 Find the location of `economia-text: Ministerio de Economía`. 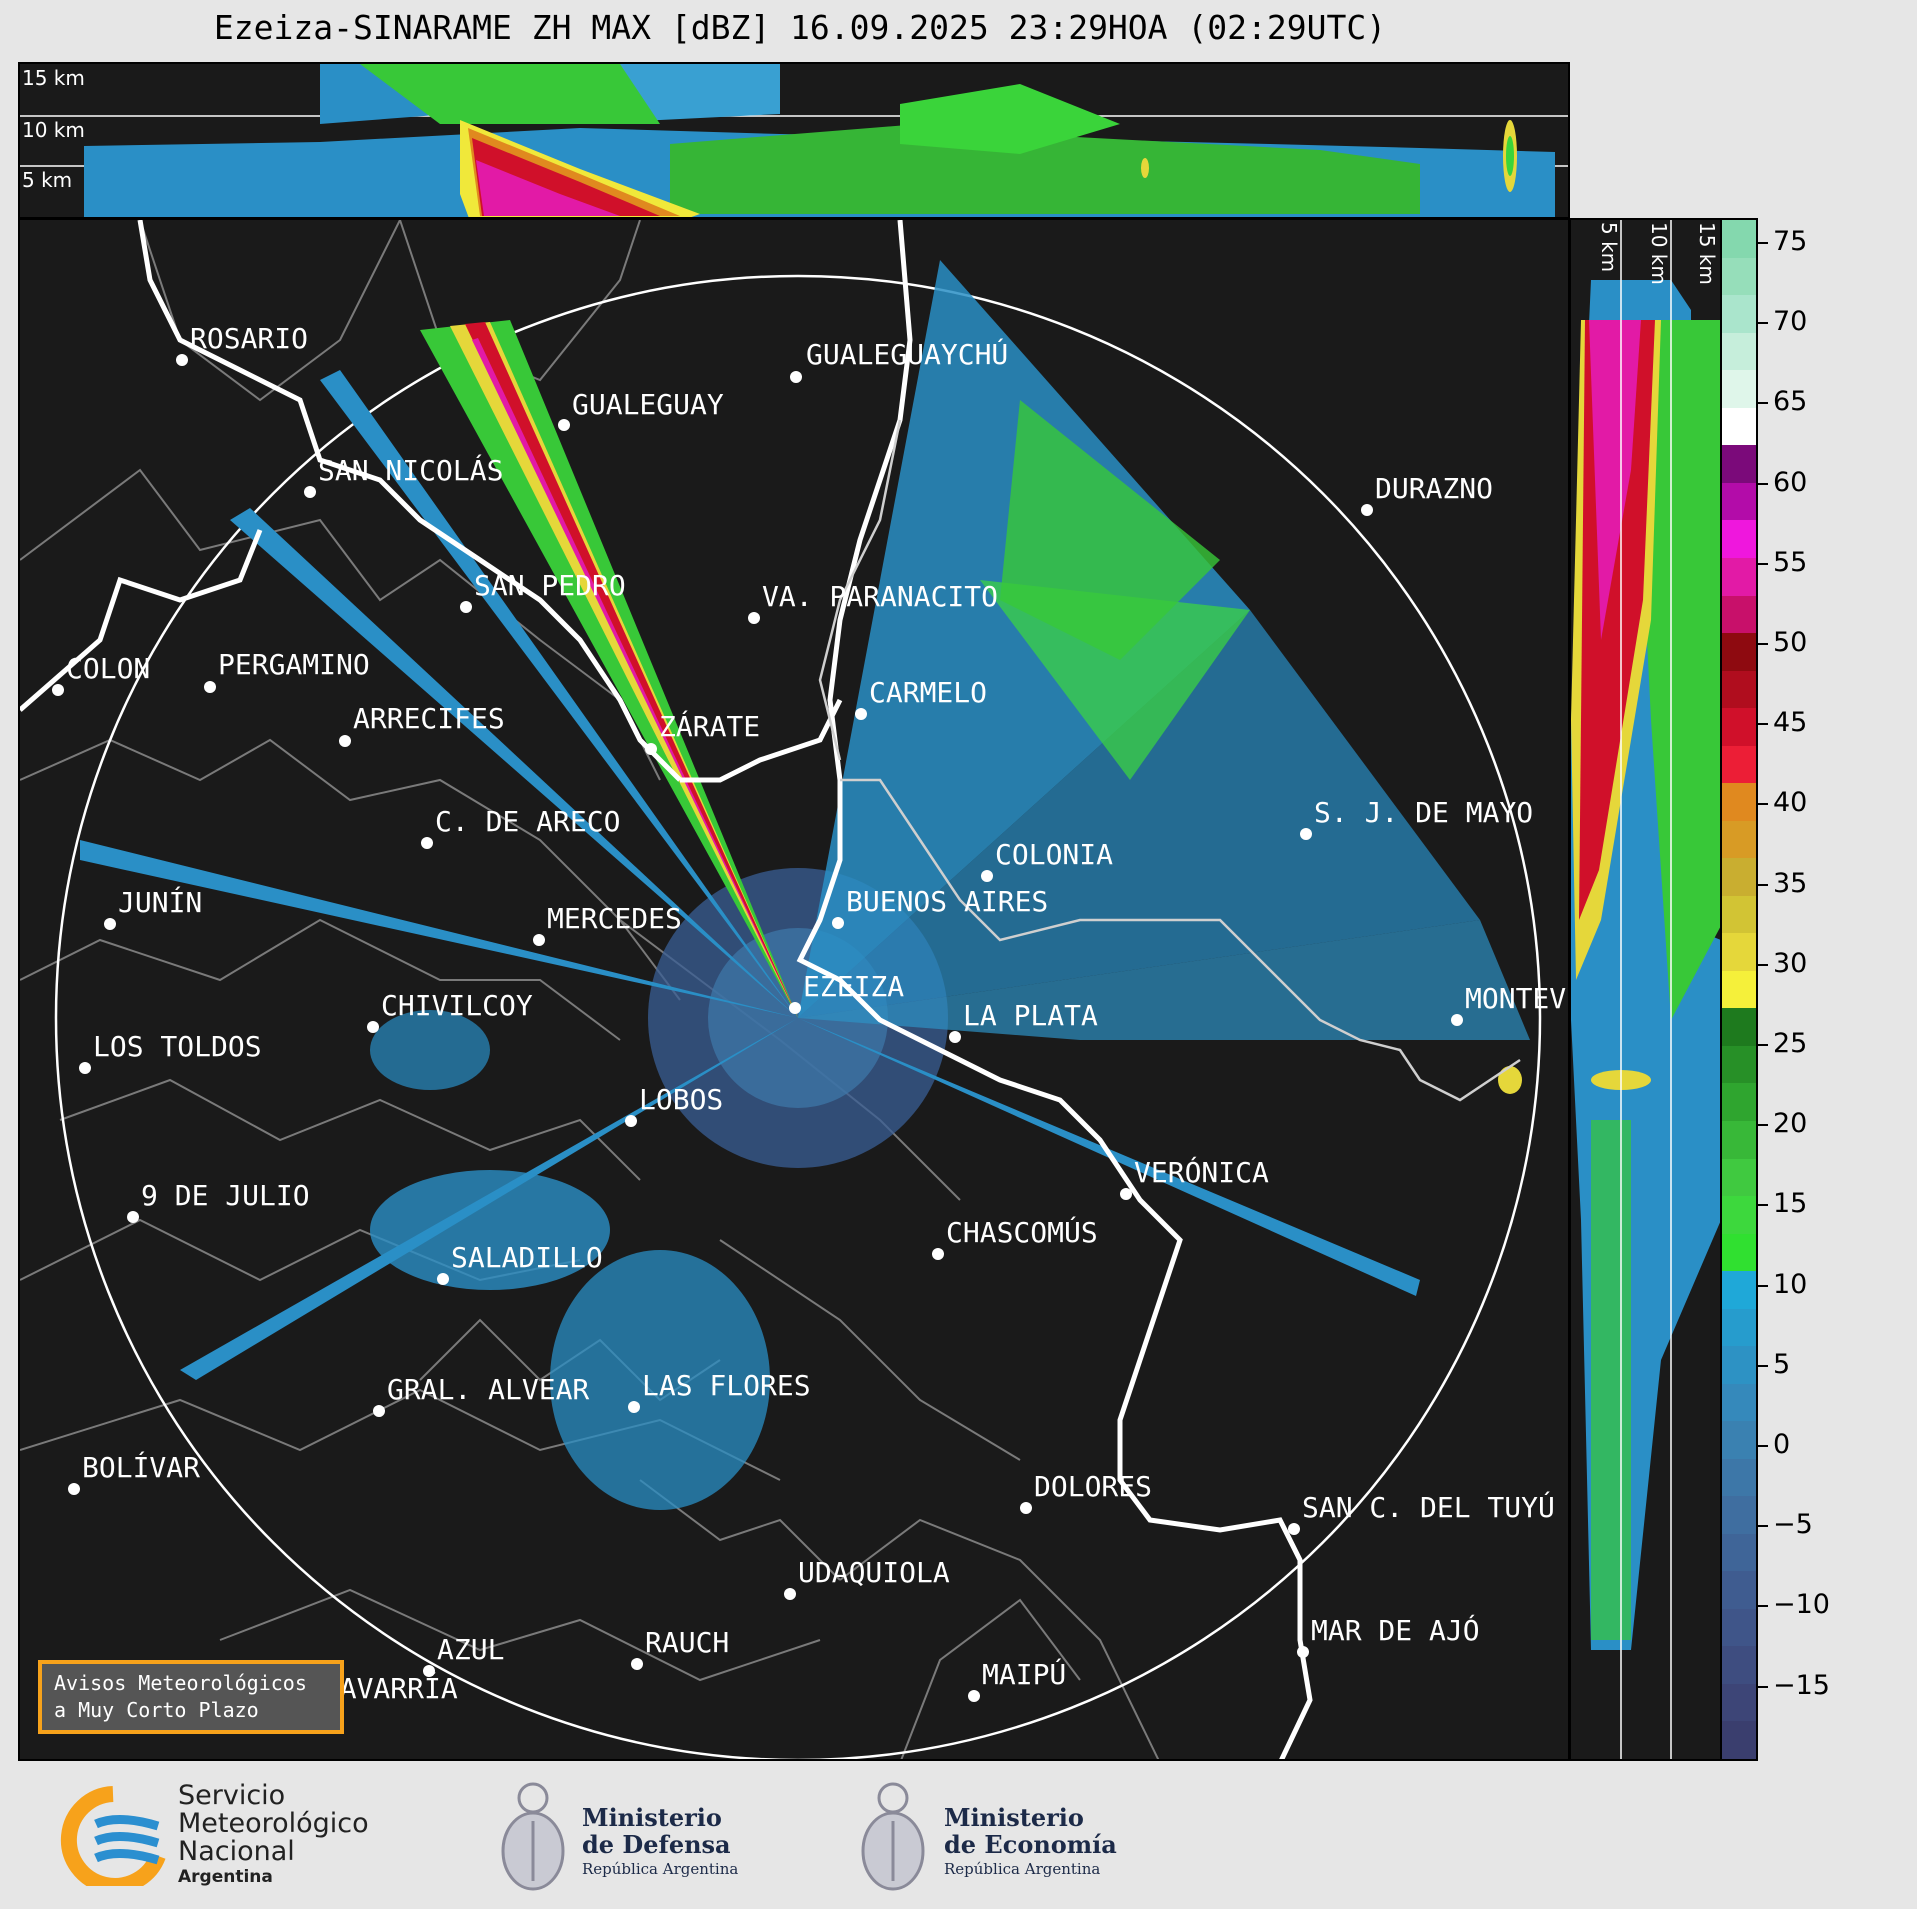

economia-text: Ministerio de Economía is located at coordinates (1030, 1831).